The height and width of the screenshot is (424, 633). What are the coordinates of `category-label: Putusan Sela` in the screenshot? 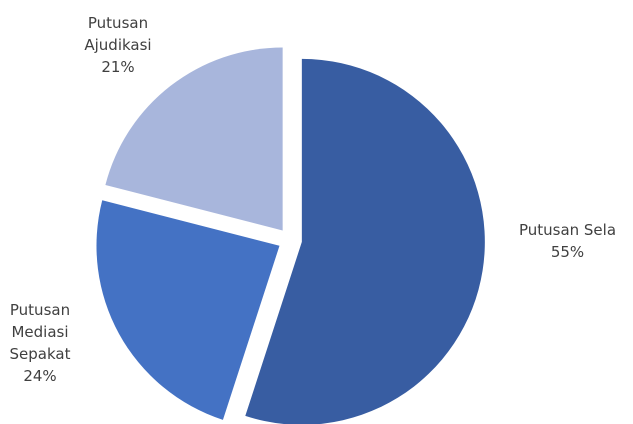 It's located at (567, 230).